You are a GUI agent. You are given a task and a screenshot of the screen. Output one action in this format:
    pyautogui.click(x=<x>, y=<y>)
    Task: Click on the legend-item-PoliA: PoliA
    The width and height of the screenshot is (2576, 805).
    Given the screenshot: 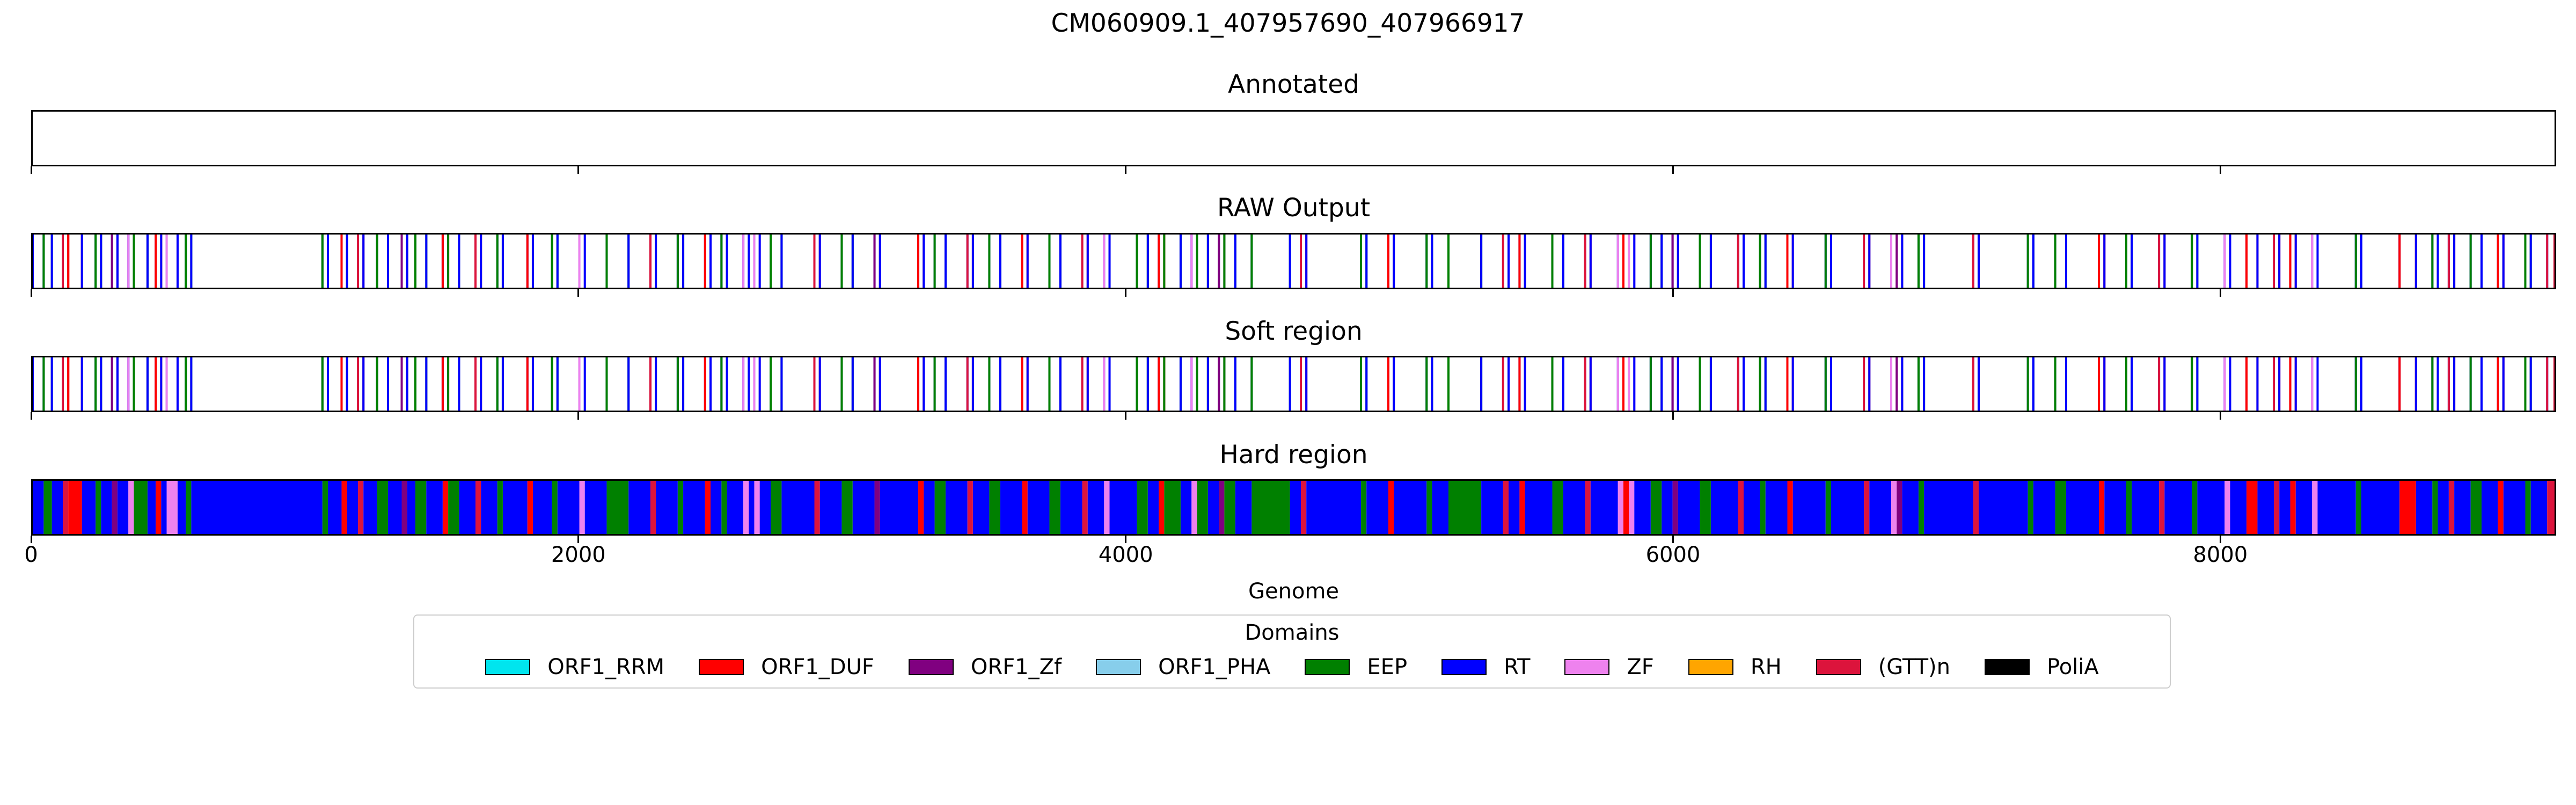 What is the action you would take?
    pyautogui.click(x=2041, y=667)
    